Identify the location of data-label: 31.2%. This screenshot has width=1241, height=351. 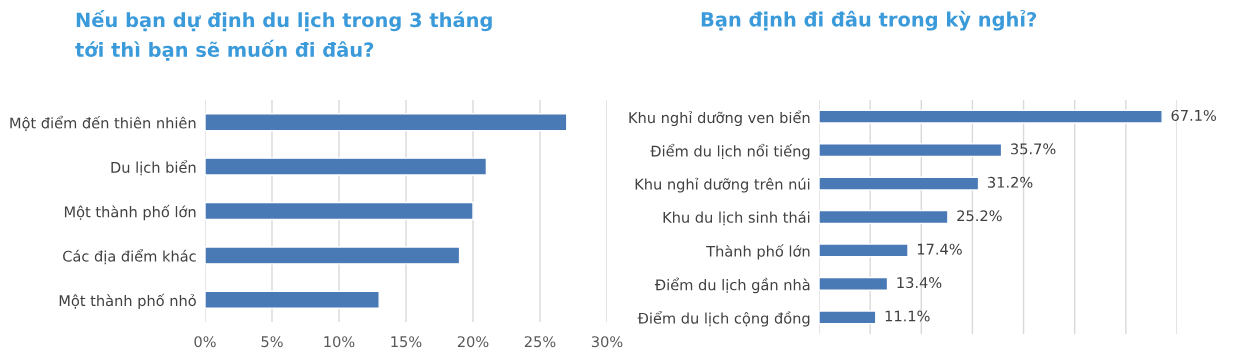
(1010, 182).